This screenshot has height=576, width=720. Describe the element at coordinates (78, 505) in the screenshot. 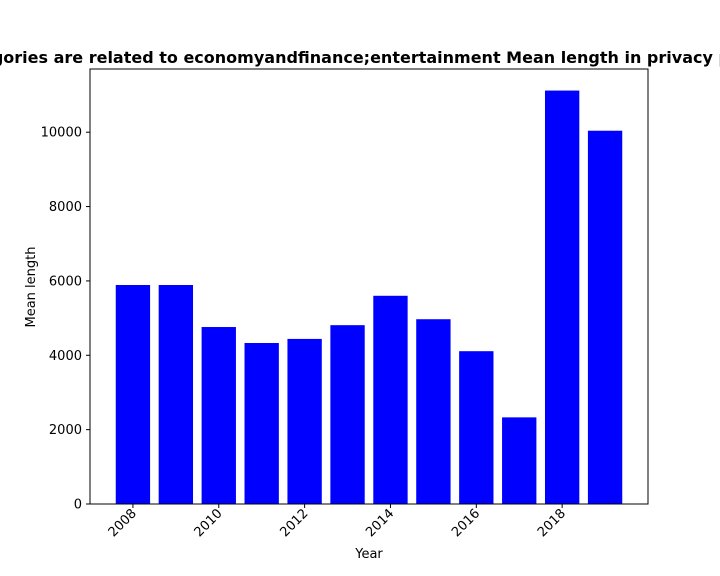

I see `y-tick-label: 0` at that location.